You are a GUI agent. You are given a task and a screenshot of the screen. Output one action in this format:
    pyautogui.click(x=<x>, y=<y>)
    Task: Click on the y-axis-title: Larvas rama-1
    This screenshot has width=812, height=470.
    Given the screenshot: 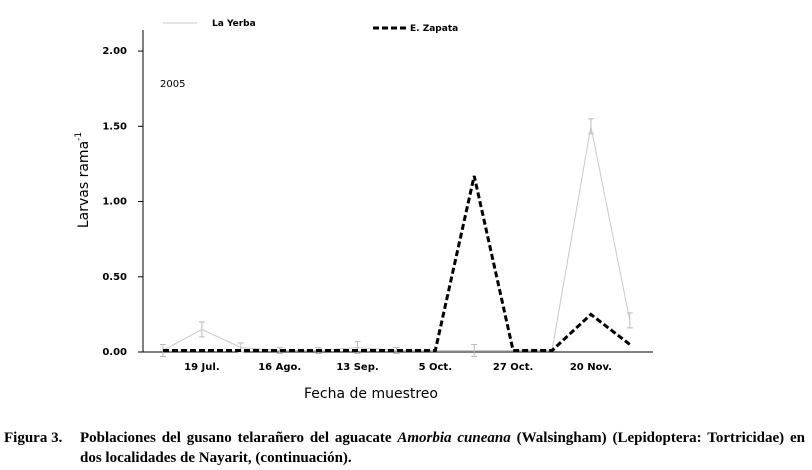 What is the action you would take?
    pyautogui.click(x=83, y=180)
    